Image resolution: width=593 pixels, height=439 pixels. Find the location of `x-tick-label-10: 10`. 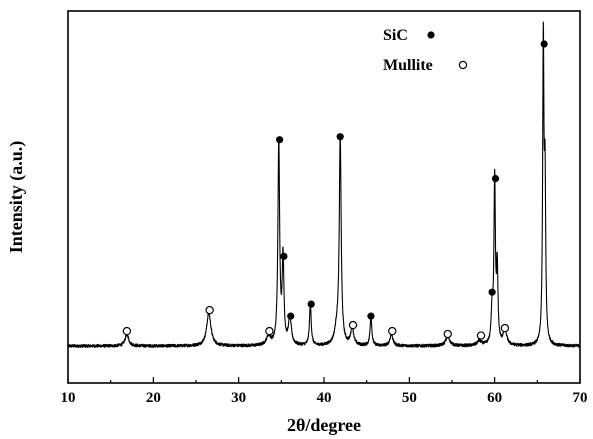

x-tick-label-10: 10 is located at coordinates (68, 398).